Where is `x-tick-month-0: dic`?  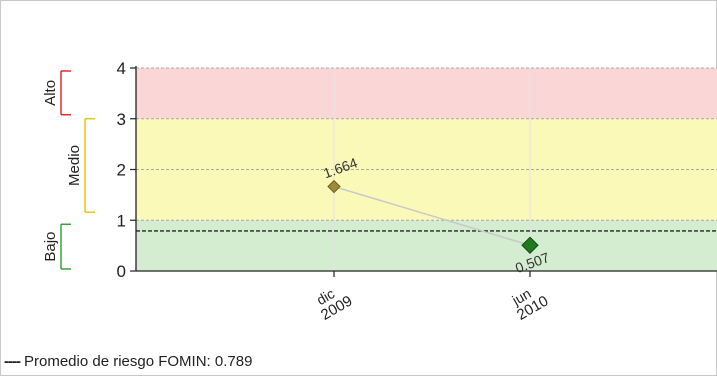 x-tick-month-0: dic is located at coordinates (326, 296).